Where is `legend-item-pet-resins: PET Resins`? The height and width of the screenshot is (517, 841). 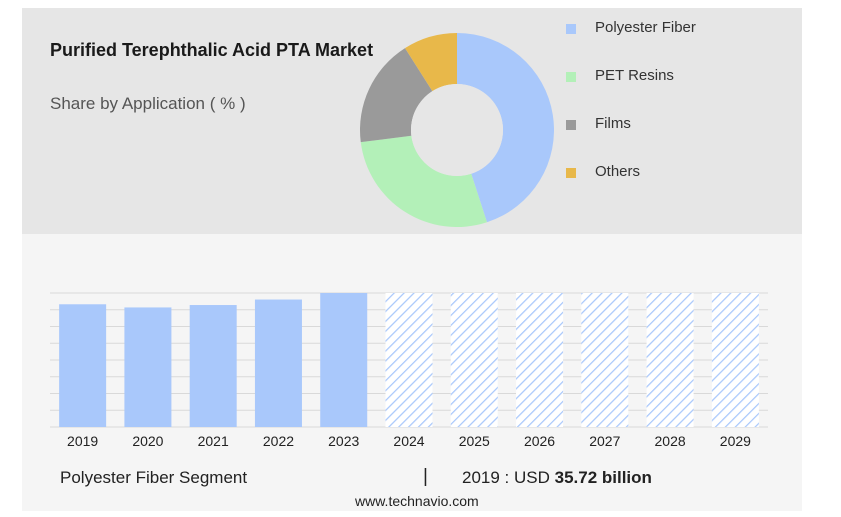
legend-item-pet-resins: PET Resins is located at coordinates (666, 77).